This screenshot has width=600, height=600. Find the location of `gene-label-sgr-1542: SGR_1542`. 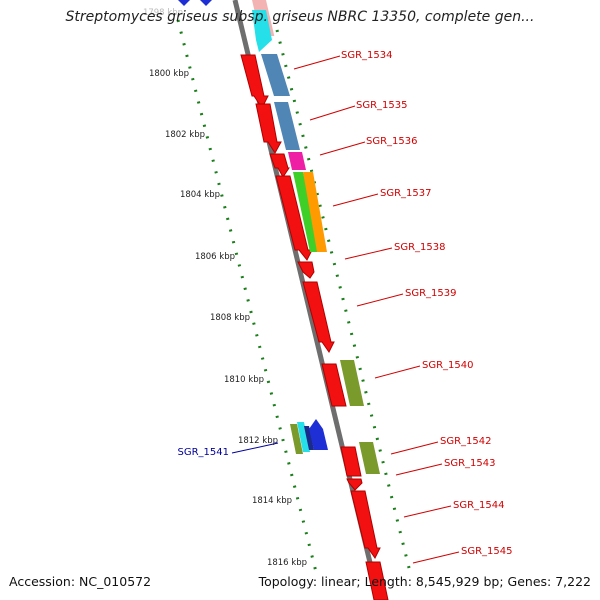

gene-label-sgr-1542: SGR_1542 is located at coordinates (466, 441).